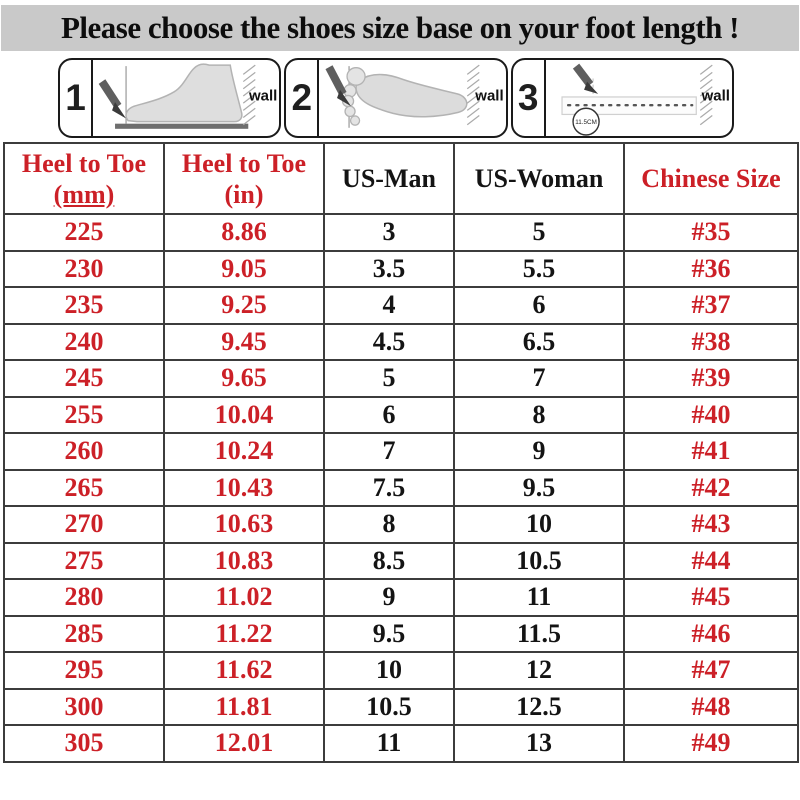 The height and width of the screenshot is (800, 800). I want to click on table-cell: 4, so click(389, 305).